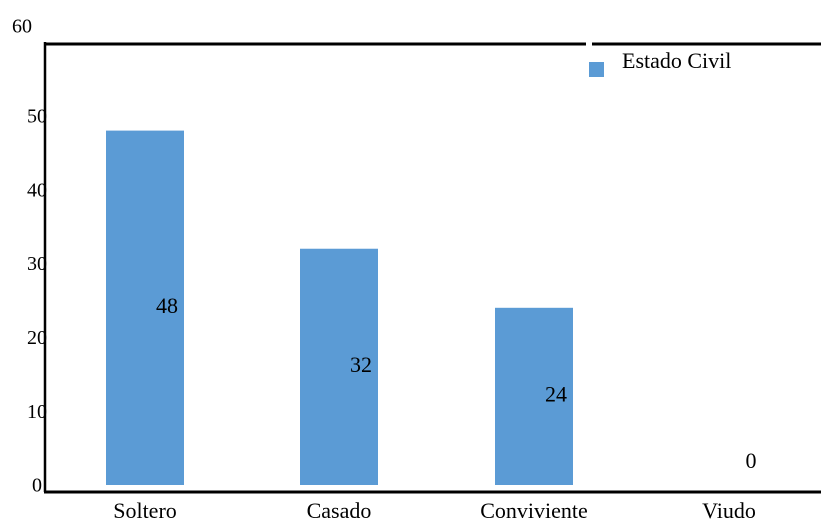 This screenshot has height=526, width=821. I want to click on y-tick-label: 0, so click(37, 486).